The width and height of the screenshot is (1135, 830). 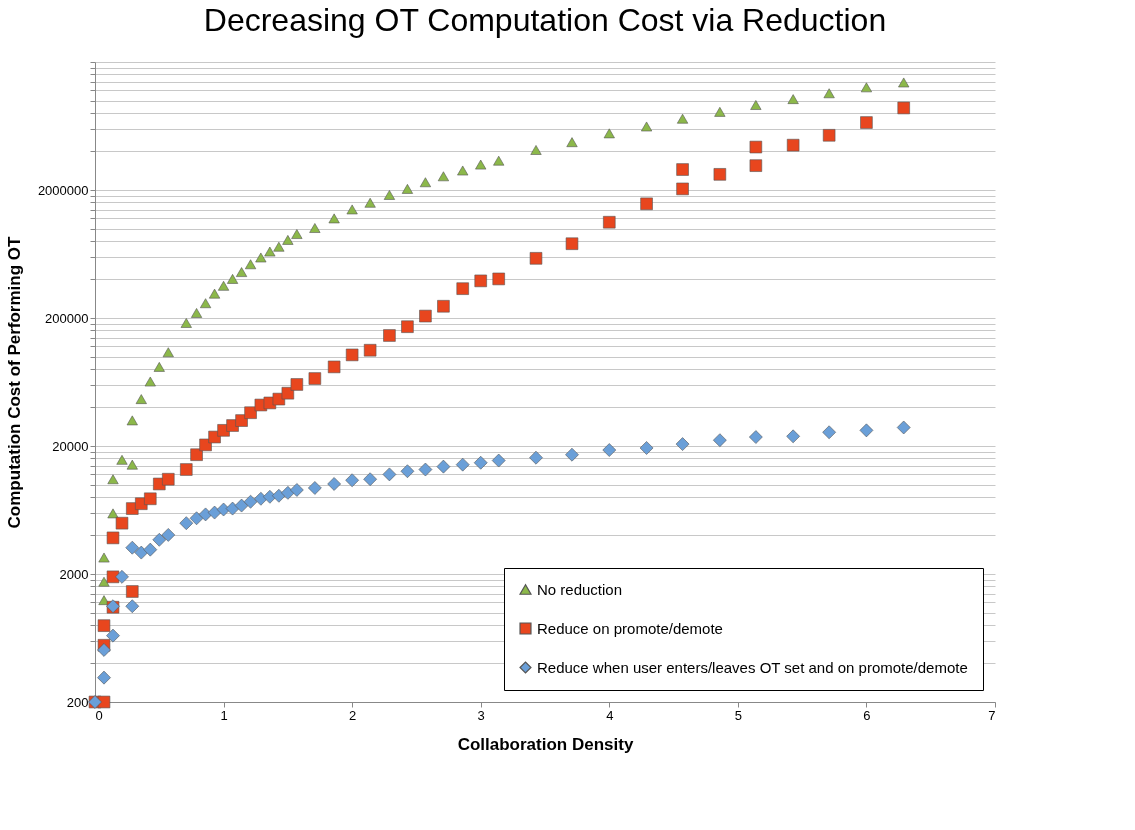 I want to click on legend-label: Reduce when user enters/leaves OT set and on promote/demote, so click(x=752, y=667).